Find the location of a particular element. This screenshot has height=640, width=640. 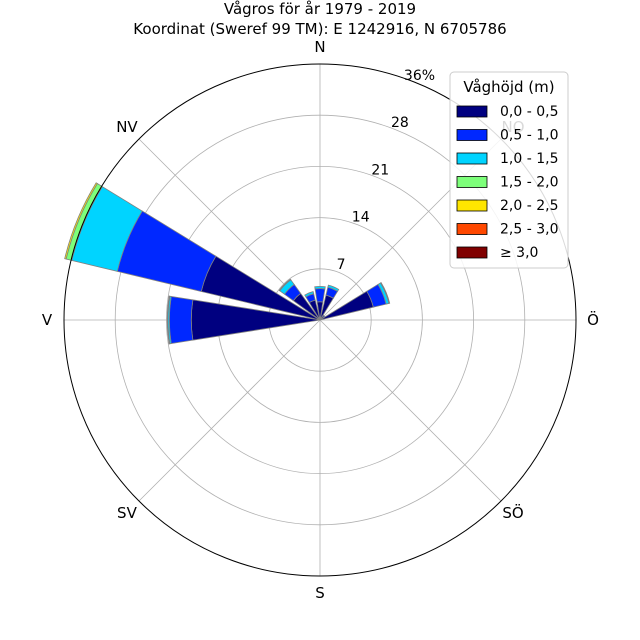

legend-entry: 0,0 - 0,5 is located at coordinates (529, 112).